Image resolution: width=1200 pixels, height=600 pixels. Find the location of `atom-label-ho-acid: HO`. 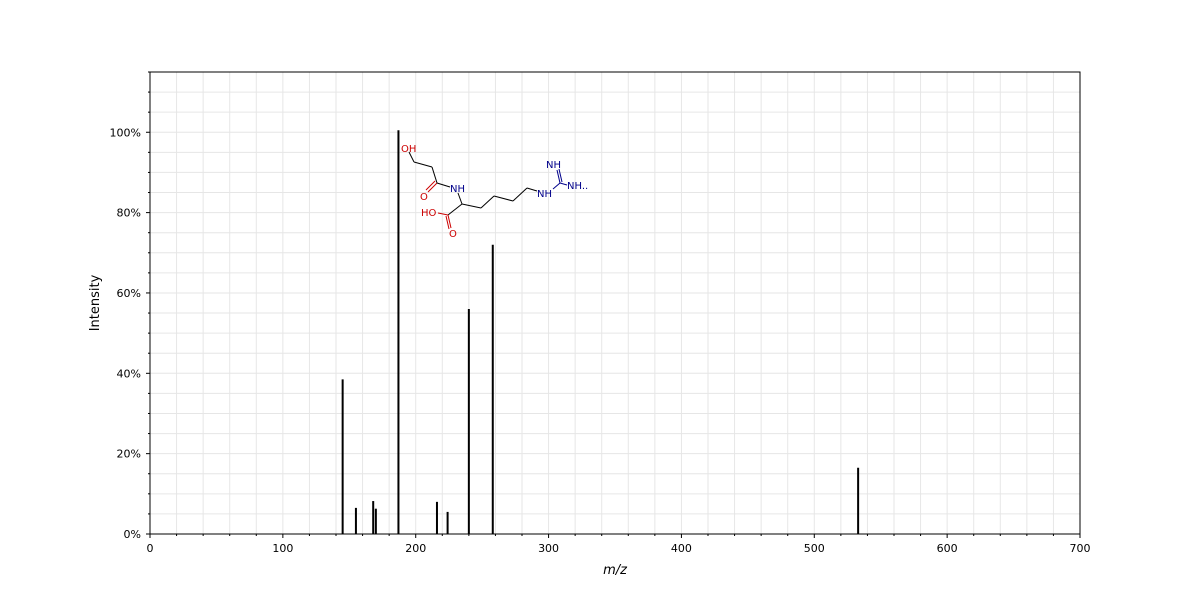

atom-label-ho-acid: HO is located at coordinates (429, 213).